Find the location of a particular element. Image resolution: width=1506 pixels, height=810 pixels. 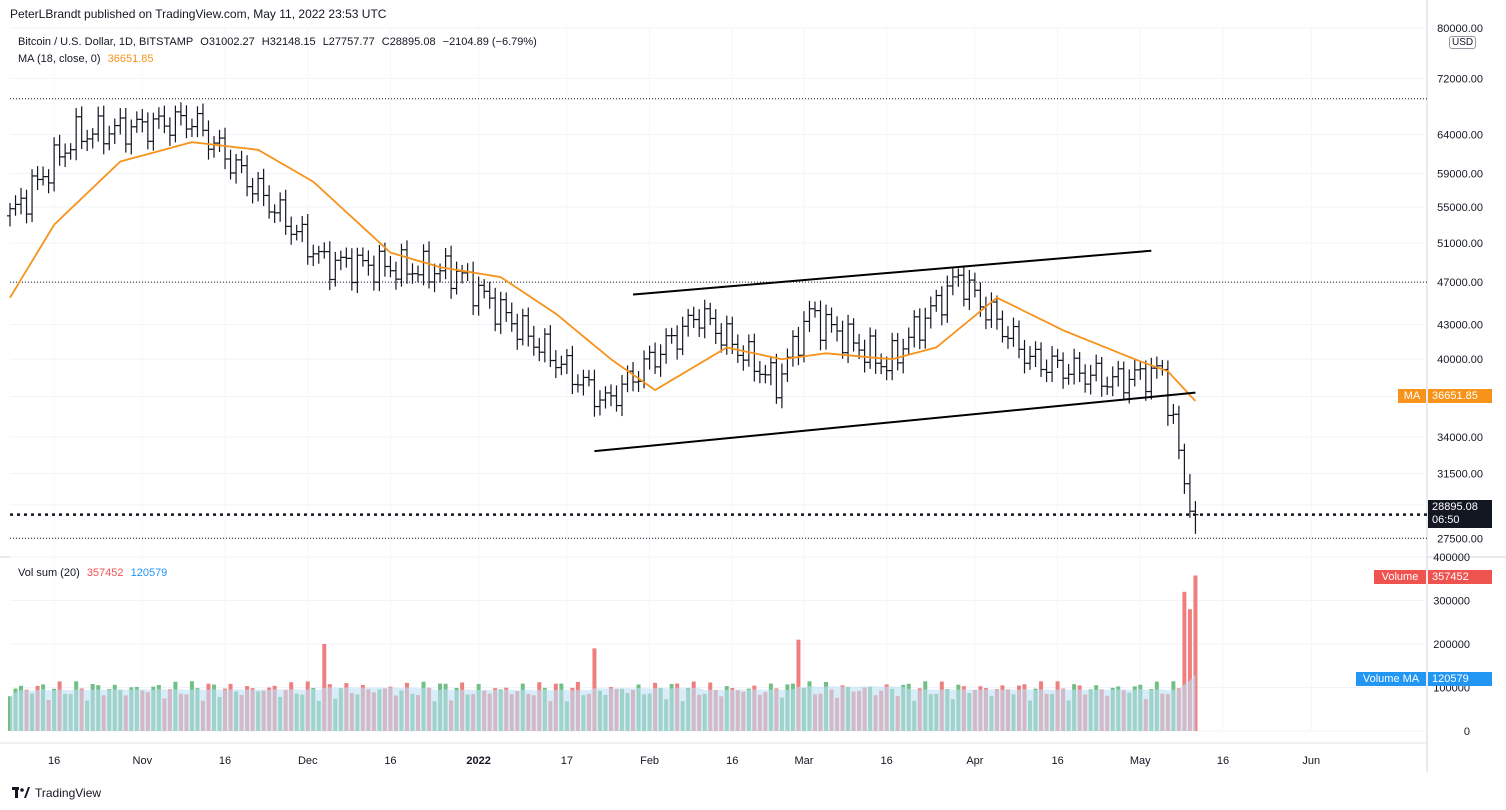

currency-badge: USD is located at coordinates (1463, 42).